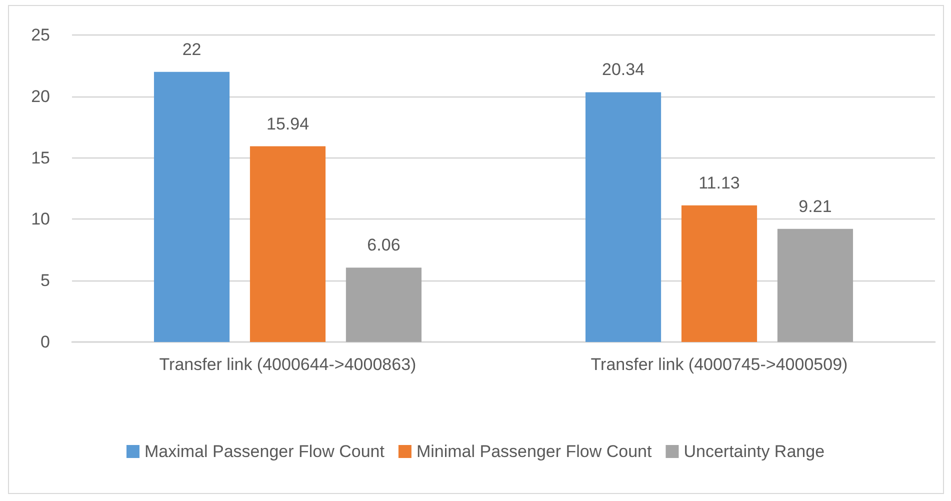 This screenshot has width=951, height=501. Describe the element at coordinates (45, 280) in the screenshot. I see `y-tick-label: 5` at that location.